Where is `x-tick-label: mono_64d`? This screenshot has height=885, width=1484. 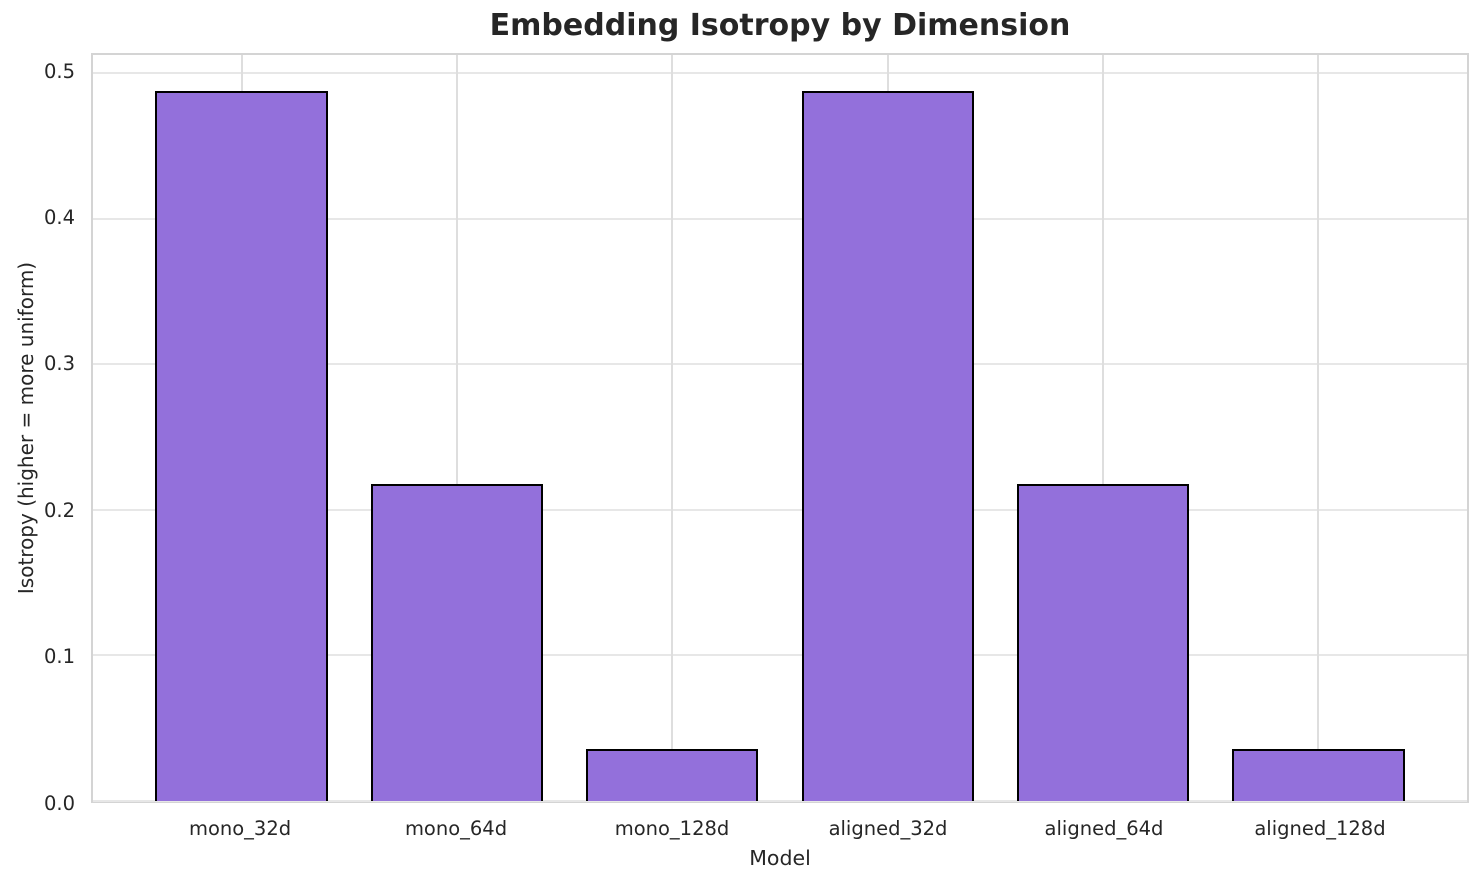
x-tick-label: mono_64d is located at coordinates (456, 828).